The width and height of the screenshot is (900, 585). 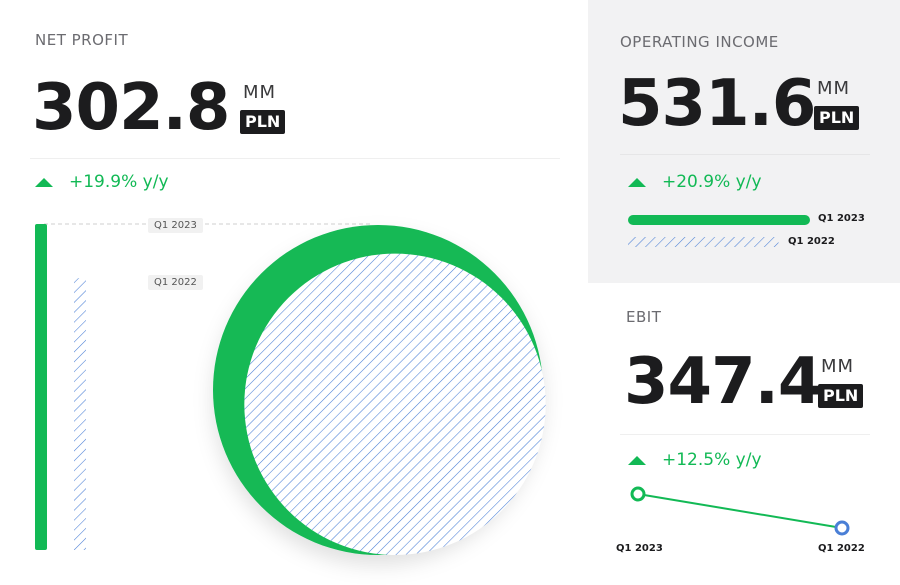 What do you see at coordinates (745, 434) in the screenshot?
I see `ebit-divider` at bounding box center [745, 434].